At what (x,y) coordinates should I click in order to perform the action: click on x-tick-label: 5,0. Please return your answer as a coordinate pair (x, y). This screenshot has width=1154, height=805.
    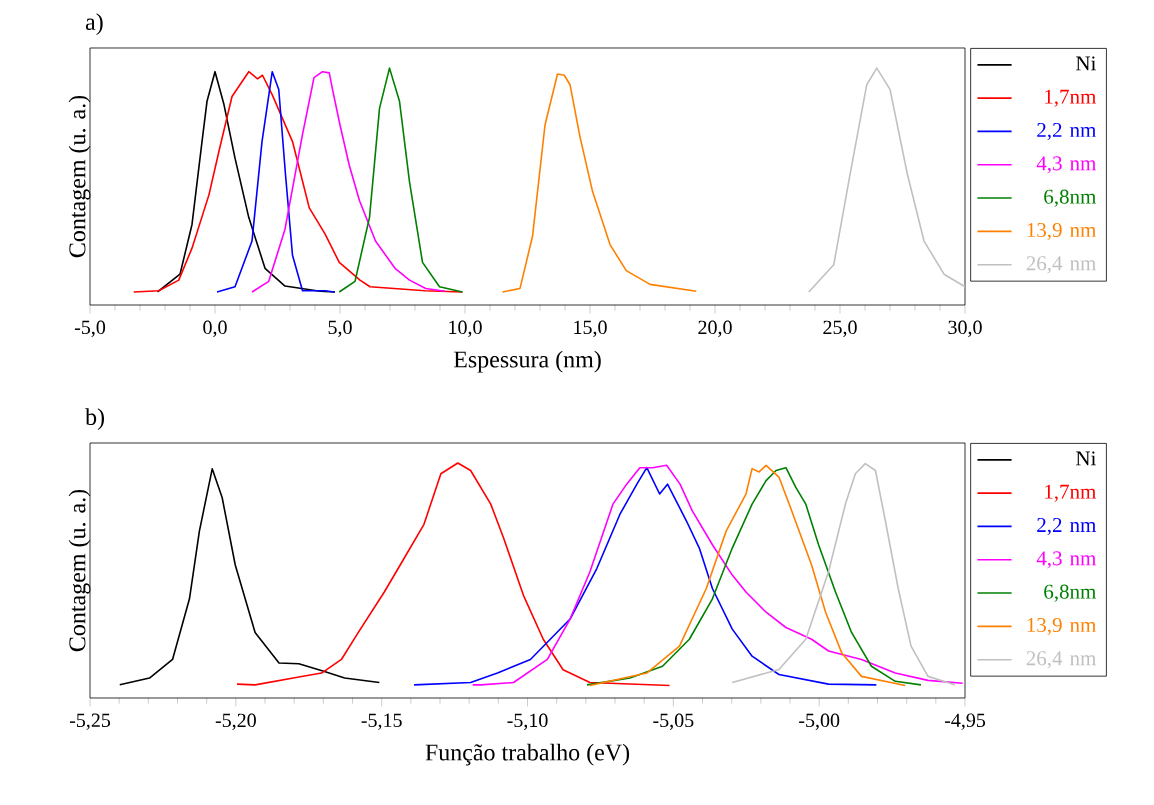
    Looking at the image, I should click on (340, 328).